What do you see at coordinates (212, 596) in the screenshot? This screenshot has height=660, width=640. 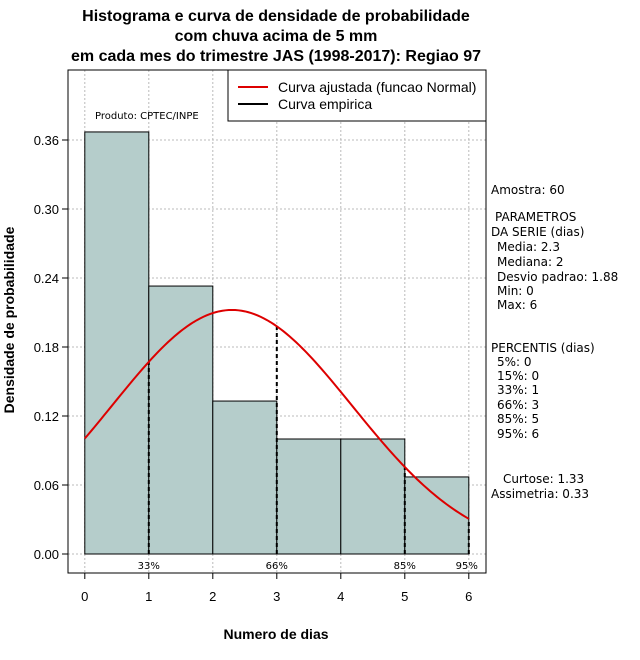 I see `x-tick-label: 2` at bounding box center [212, 596].